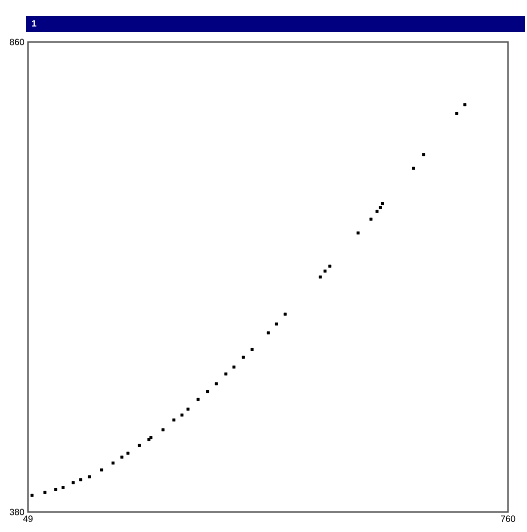  I want to click on x-tick-label: 49, so click(28, 519).